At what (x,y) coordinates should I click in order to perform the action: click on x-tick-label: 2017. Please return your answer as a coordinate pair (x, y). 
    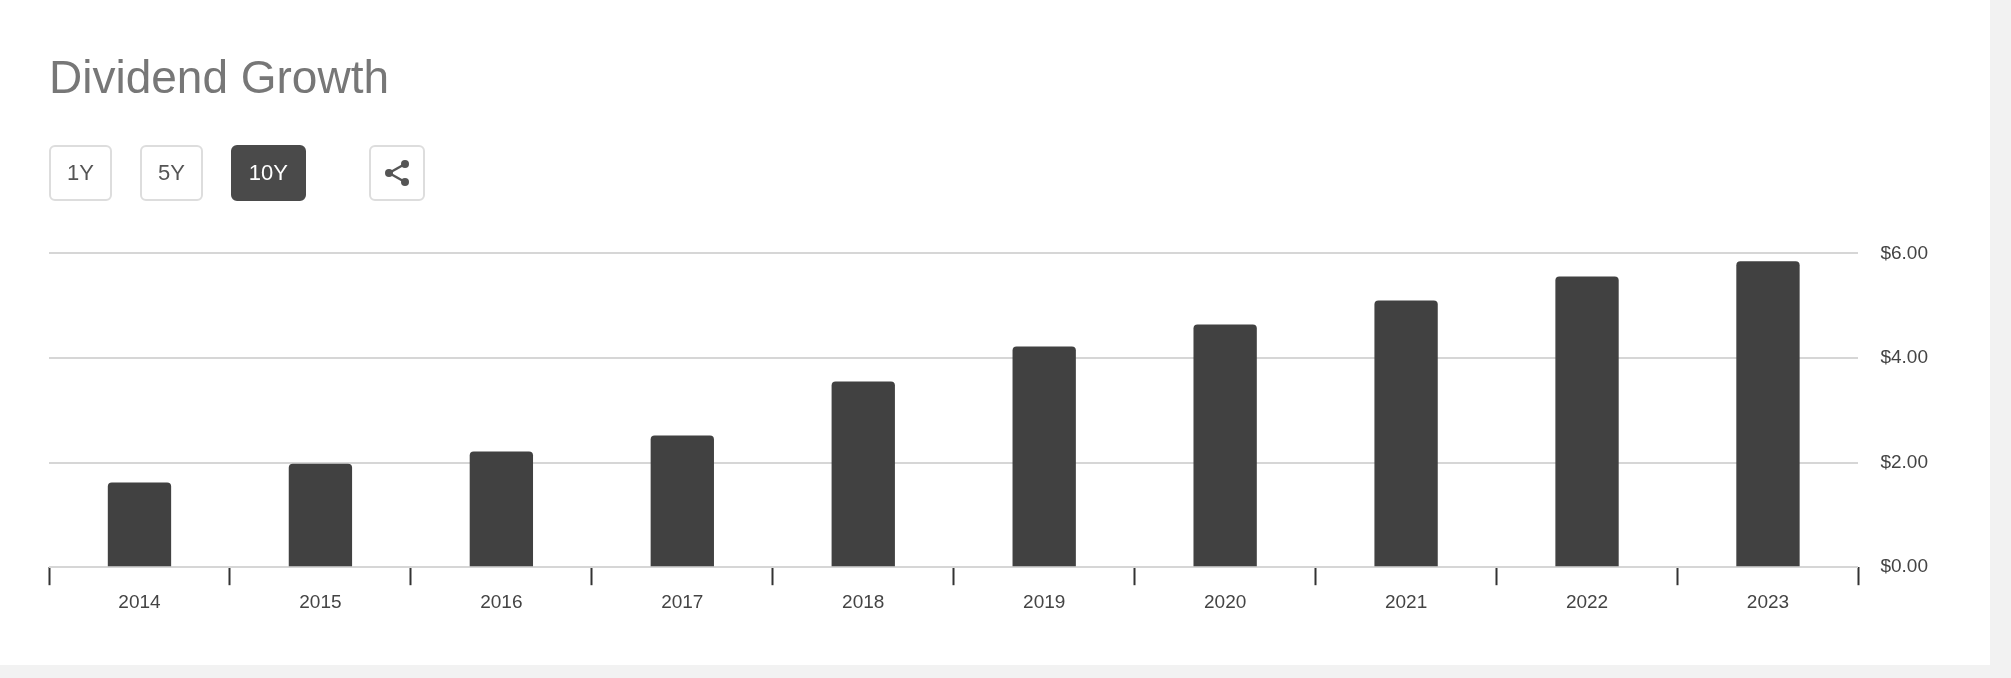
    Looking at the image, I should click on (682, 601).